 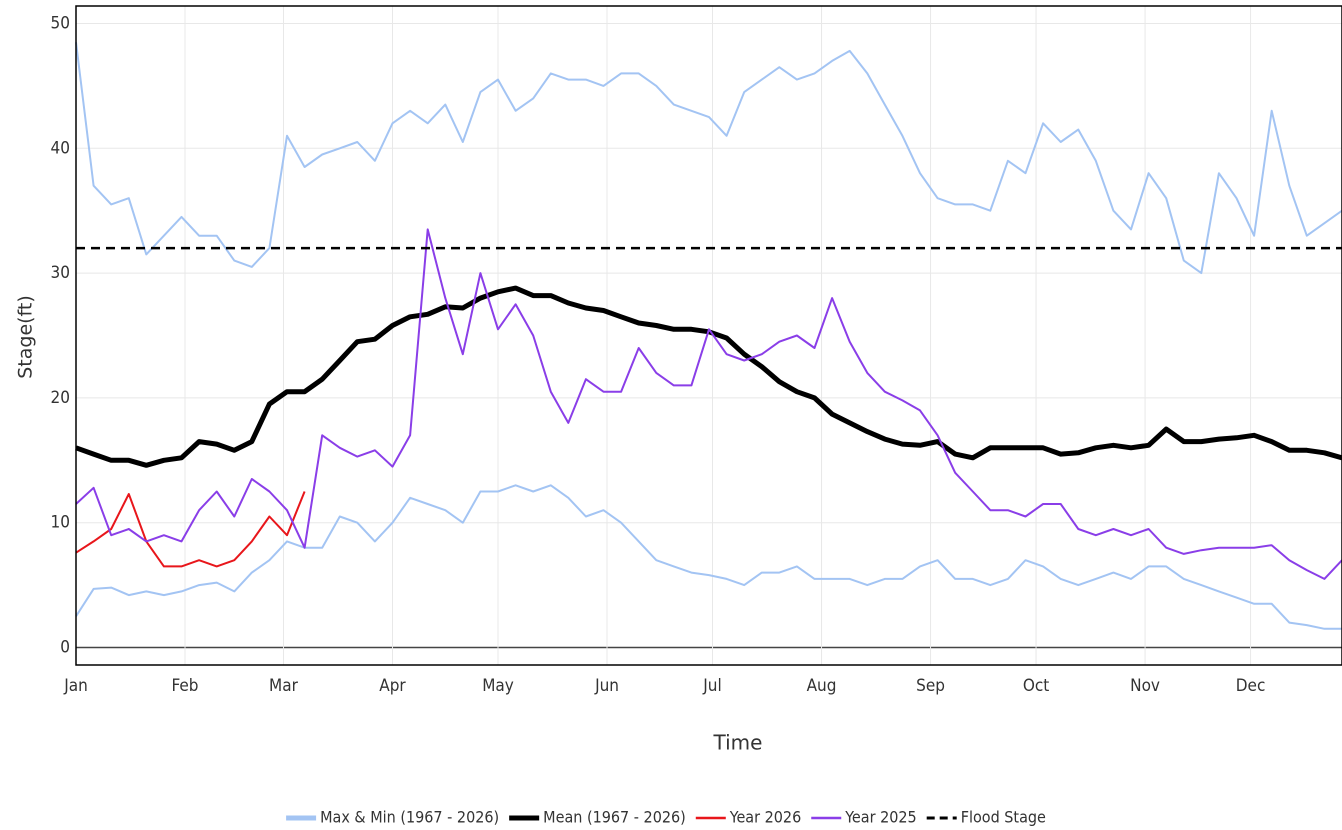 I want to click on x-tick-label: Oct, so click(x=1036, y=686).